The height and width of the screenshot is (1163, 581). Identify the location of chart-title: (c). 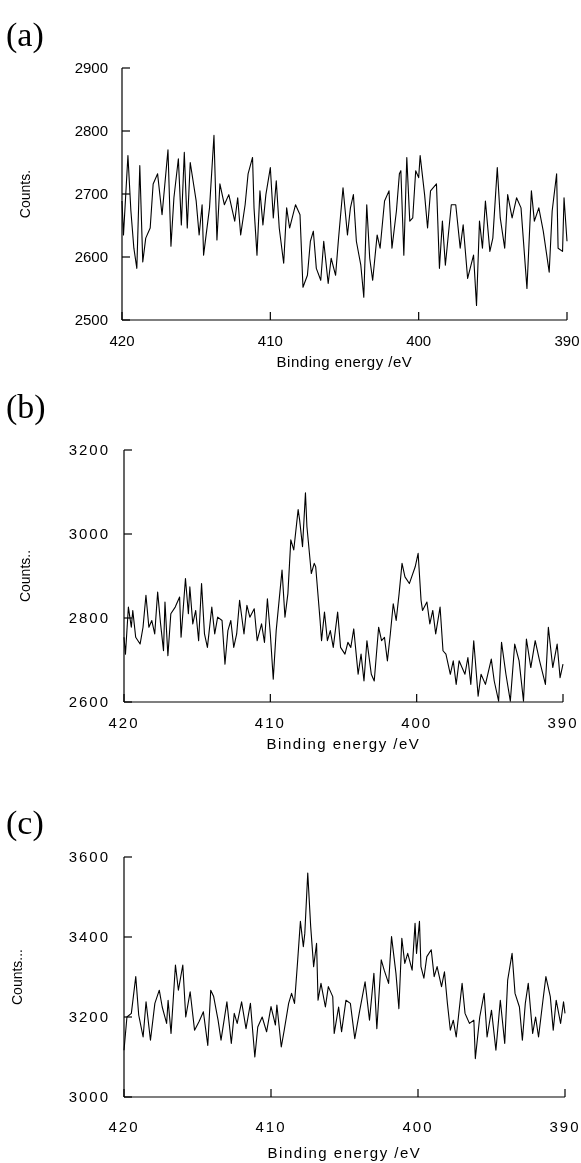
(25, 823).